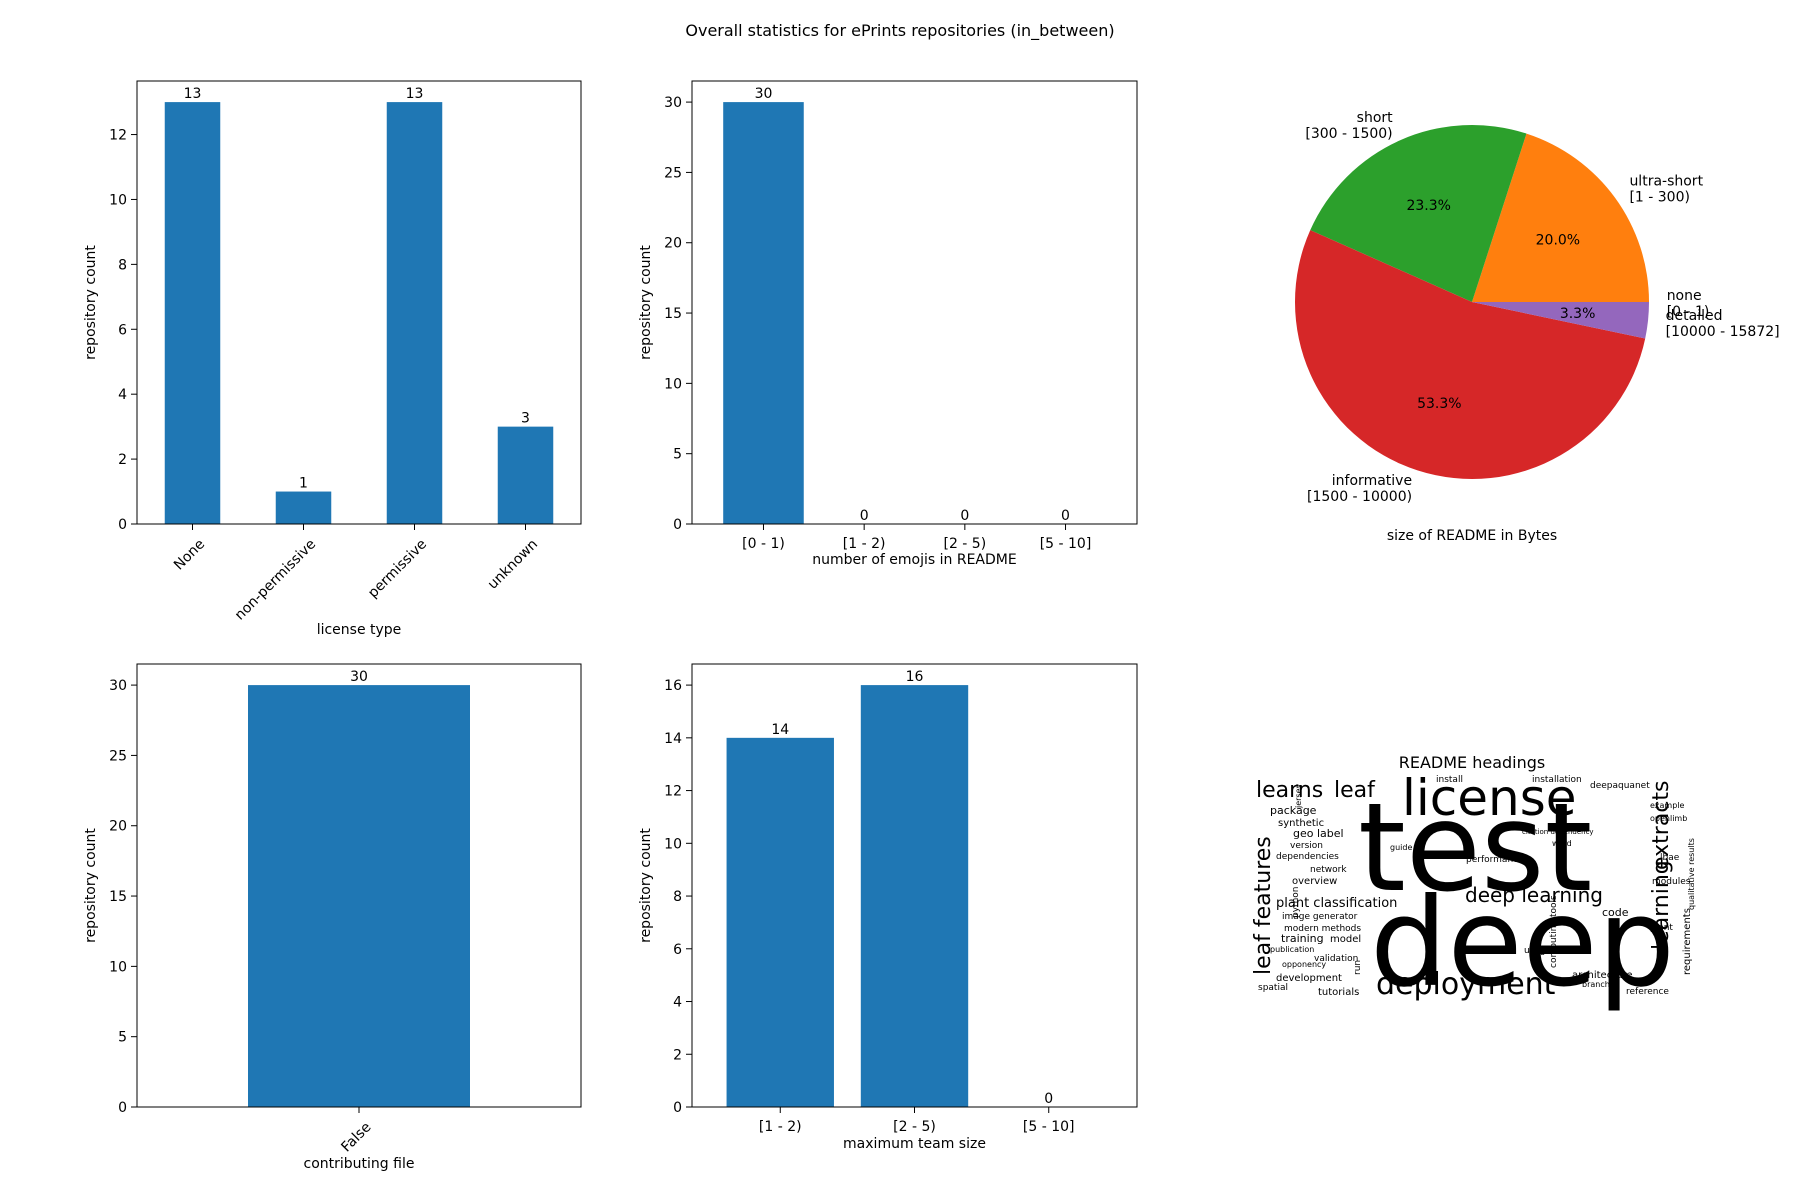 Image resolution: width=1800 pixels, height=1200 pixels. I want to click on pie-pct-label: 53.3%, so click(1439, 404).